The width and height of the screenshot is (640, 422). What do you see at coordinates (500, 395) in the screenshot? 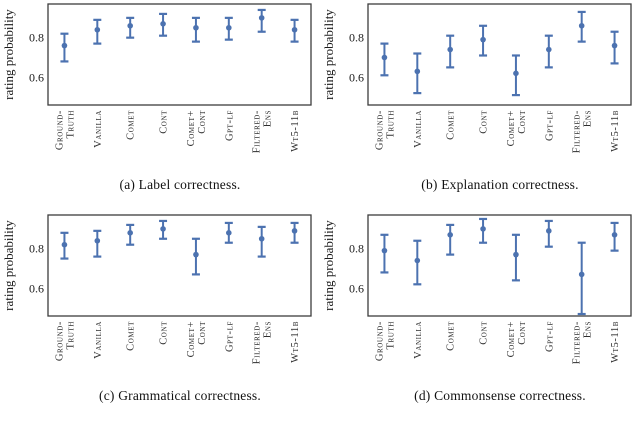
I see `subplot-caption-d: (d) Commonsense correctness.` at bounding box center [500, 395].